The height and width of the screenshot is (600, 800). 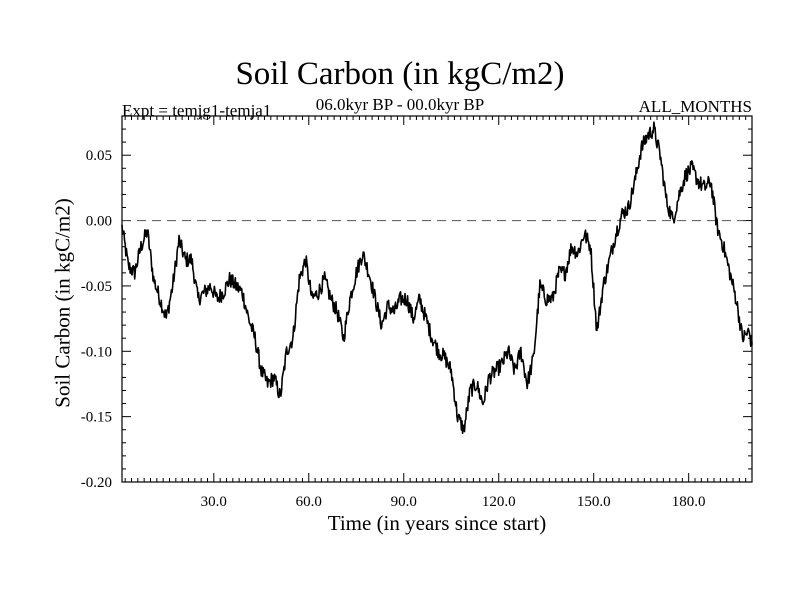 What do you see at coordinates (214, 502) in the screenshot?
I see `x-tick-label: 30.0` at bounding box center [214, 502].